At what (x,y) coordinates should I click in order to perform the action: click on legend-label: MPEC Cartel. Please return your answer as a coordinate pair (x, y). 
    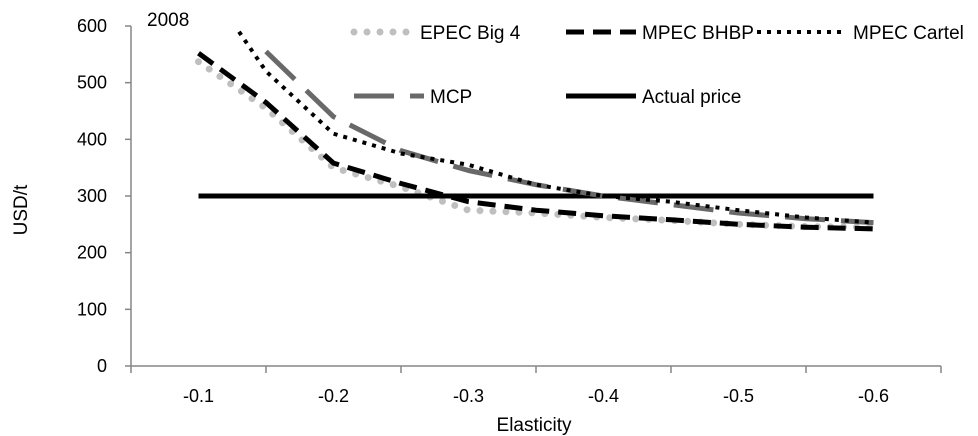
    Looking at the image, I should click on (908, 33).